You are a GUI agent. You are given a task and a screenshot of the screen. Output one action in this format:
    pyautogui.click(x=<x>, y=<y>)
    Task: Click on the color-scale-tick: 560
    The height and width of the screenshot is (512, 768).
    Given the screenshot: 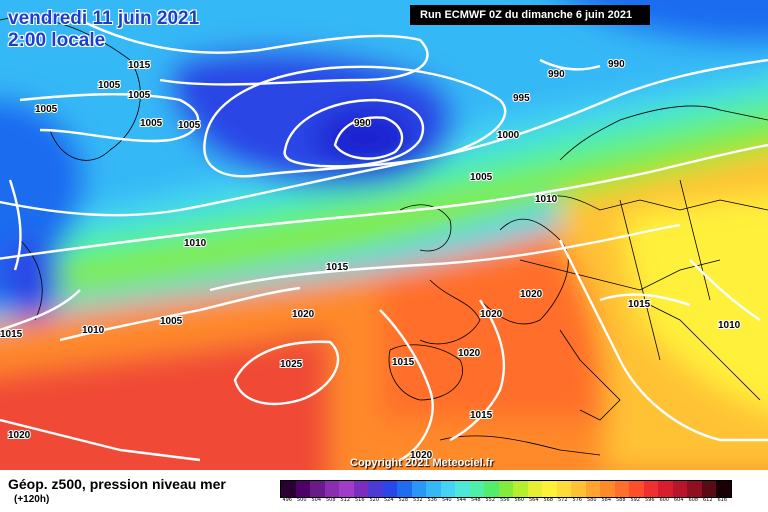 What is the action you would take?
    pyautogui.click(x=519, y=500)
    